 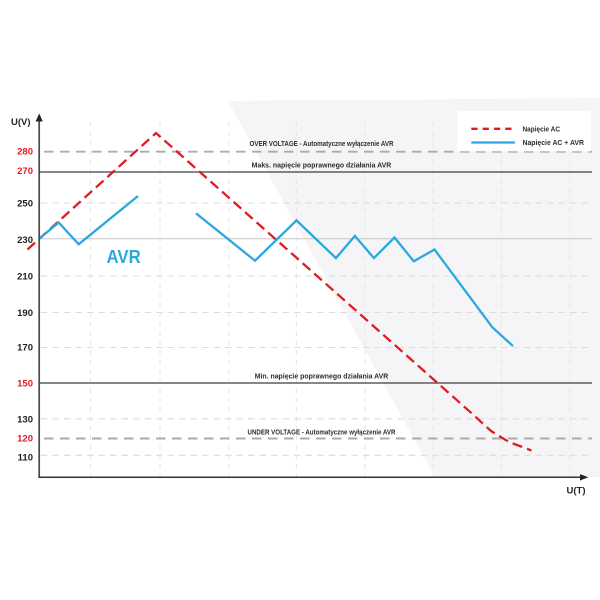 I want to click on svg-text: 270, so click(x=25, y=171).